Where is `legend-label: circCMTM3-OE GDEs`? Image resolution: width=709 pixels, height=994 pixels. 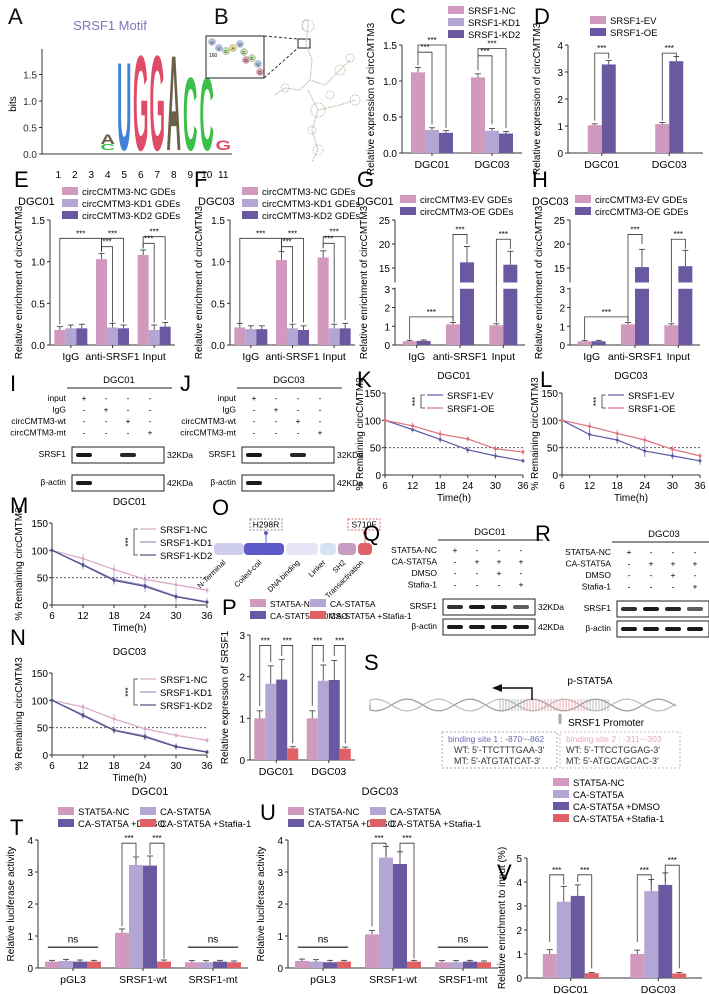
legend-label: circCMTM3-OE GDEs is located at coordinates (467, 212).